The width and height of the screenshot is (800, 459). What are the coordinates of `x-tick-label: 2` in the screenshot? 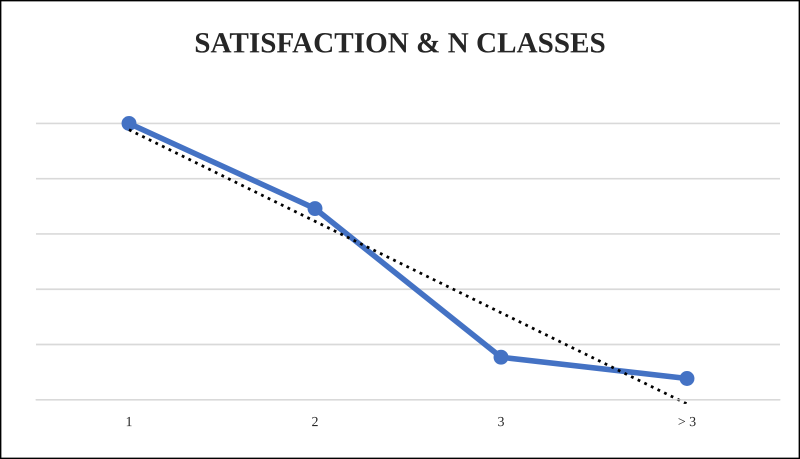 It's located at (315, 421).